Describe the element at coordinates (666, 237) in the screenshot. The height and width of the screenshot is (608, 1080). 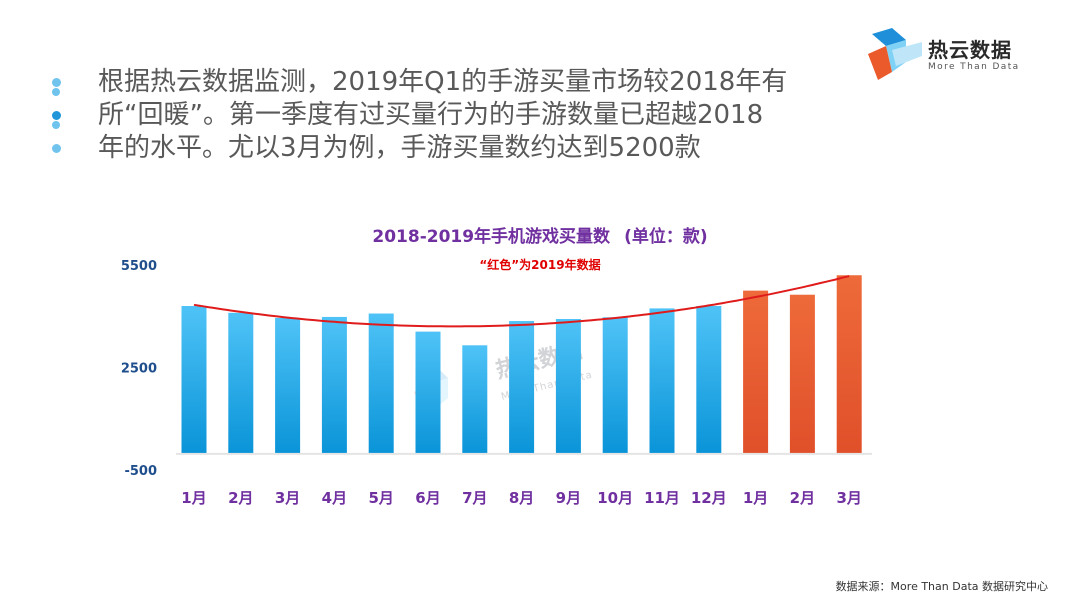
I see `chart-unit: (单位：款)` at that location.